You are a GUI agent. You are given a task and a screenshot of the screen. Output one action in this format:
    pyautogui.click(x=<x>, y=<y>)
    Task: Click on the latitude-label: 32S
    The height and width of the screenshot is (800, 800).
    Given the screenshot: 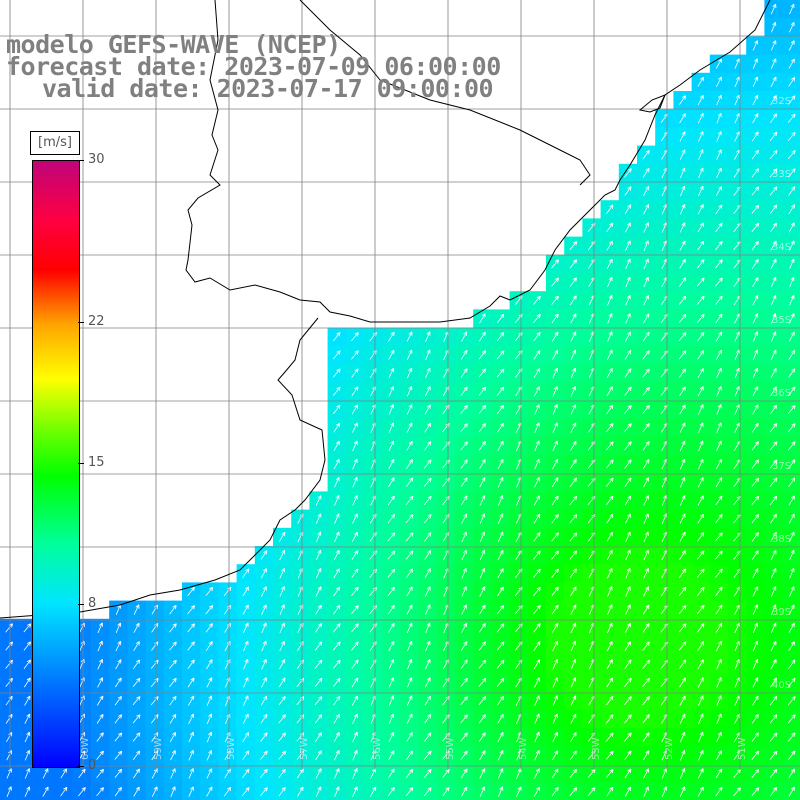 What is the action you would take?
    pyautogui.click(x=781, y=101)
    